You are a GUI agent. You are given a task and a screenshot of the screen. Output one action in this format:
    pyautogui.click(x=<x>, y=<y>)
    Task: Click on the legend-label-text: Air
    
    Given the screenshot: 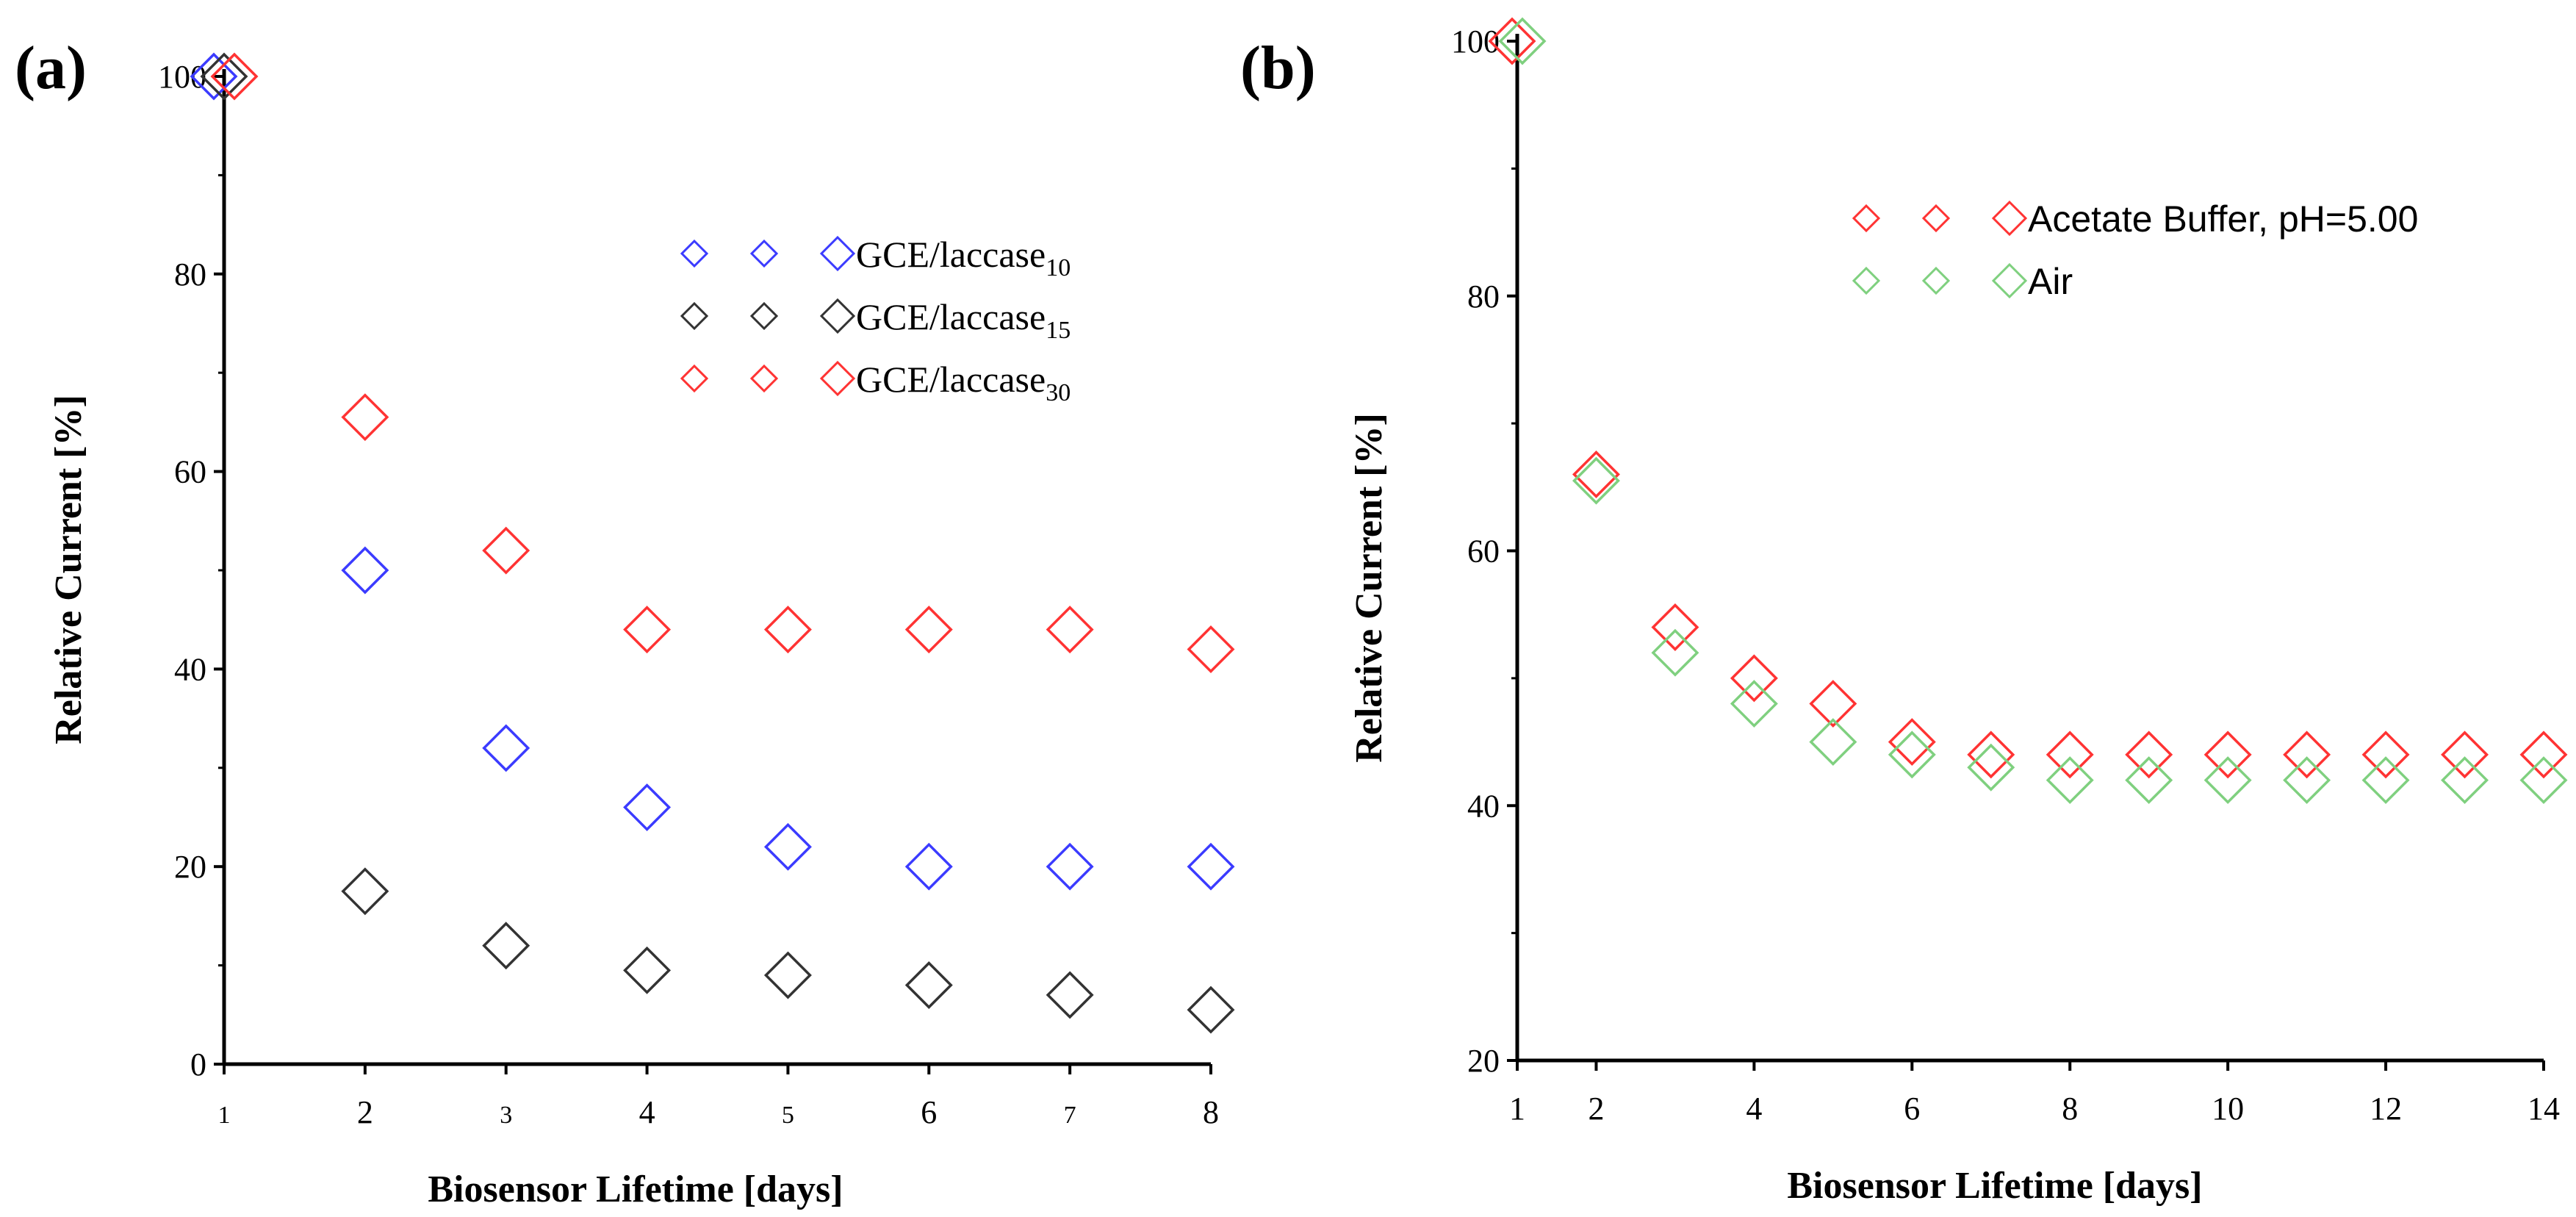 What is the action you would take?
    pyautogui.click(x=2050, y=281)
    